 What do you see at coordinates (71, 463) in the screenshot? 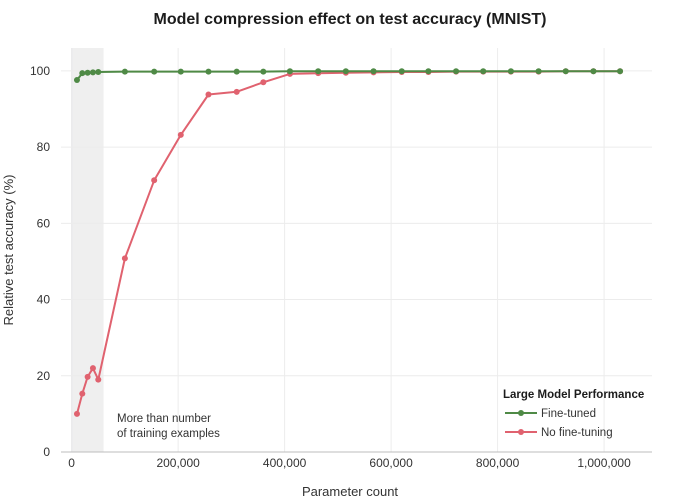
I see `x-tick-label: 0` at bounding box center [71, 463].